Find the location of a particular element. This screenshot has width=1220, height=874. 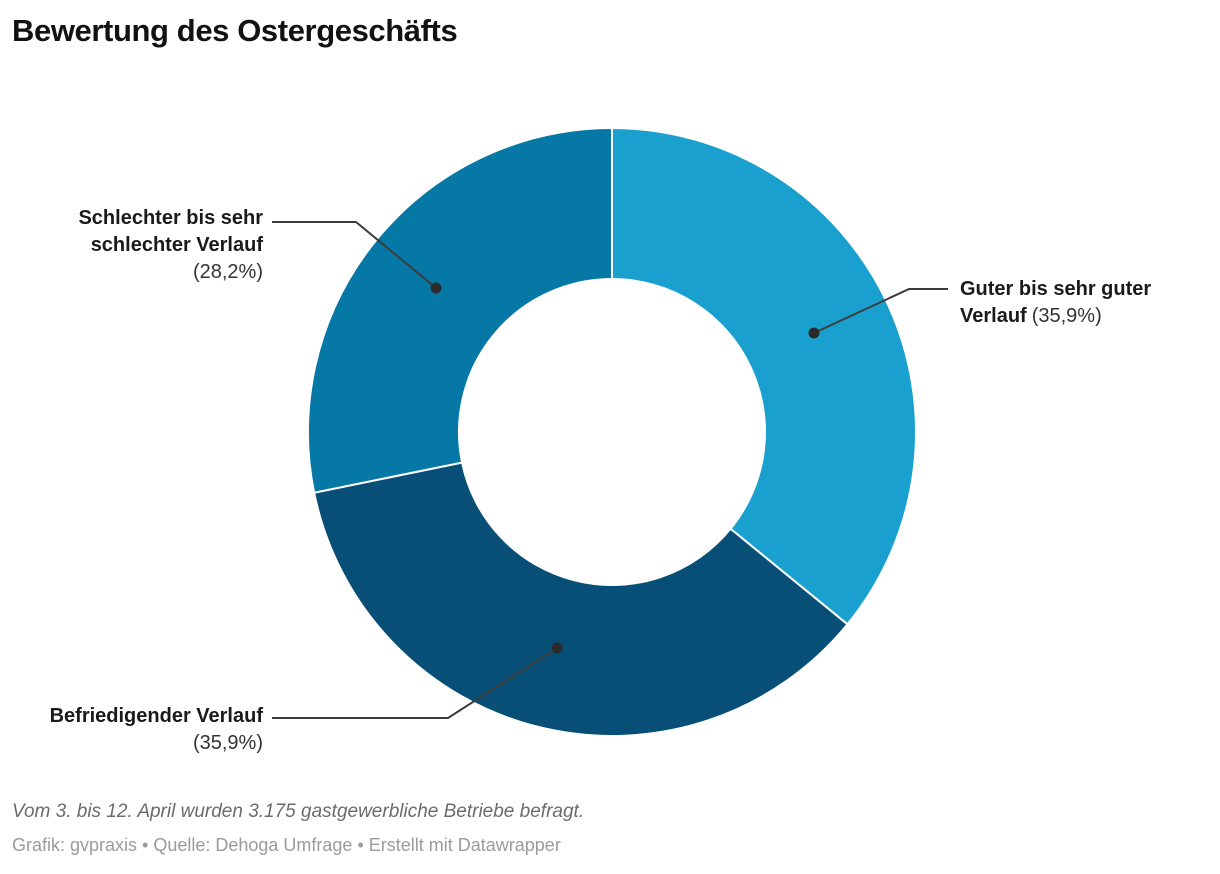

callout-connector-guter is located at coordinates (880, 311).